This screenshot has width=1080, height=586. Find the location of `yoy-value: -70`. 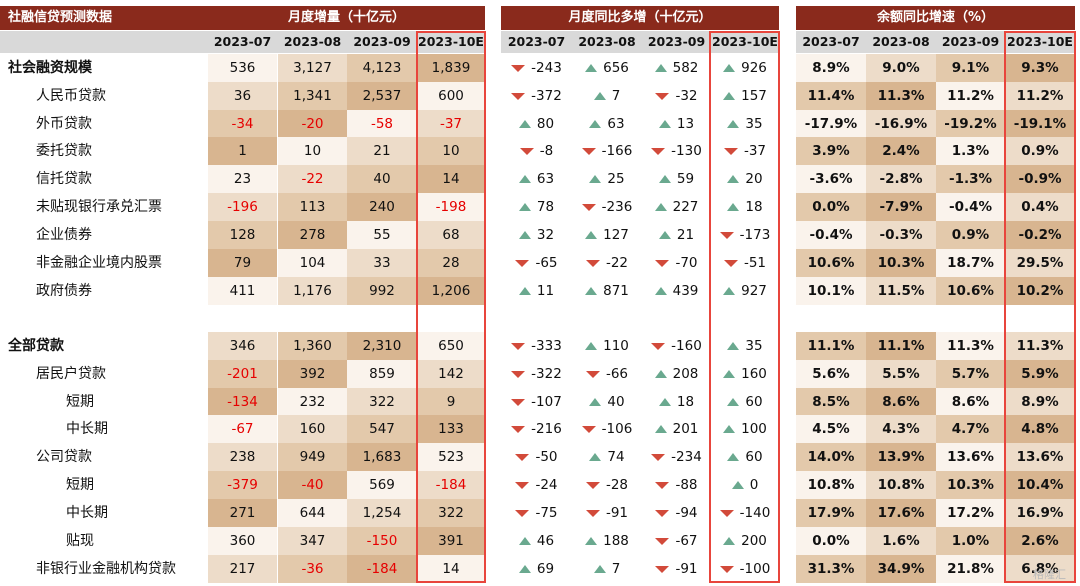

yoy-value: -70 is located at coordinates (686, 263).